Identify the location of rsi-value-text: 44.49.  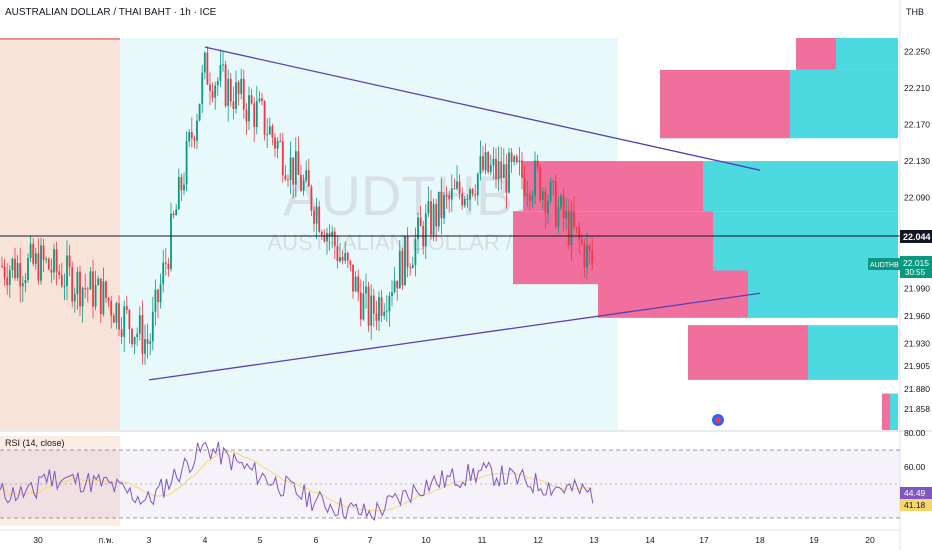
(915, 493).